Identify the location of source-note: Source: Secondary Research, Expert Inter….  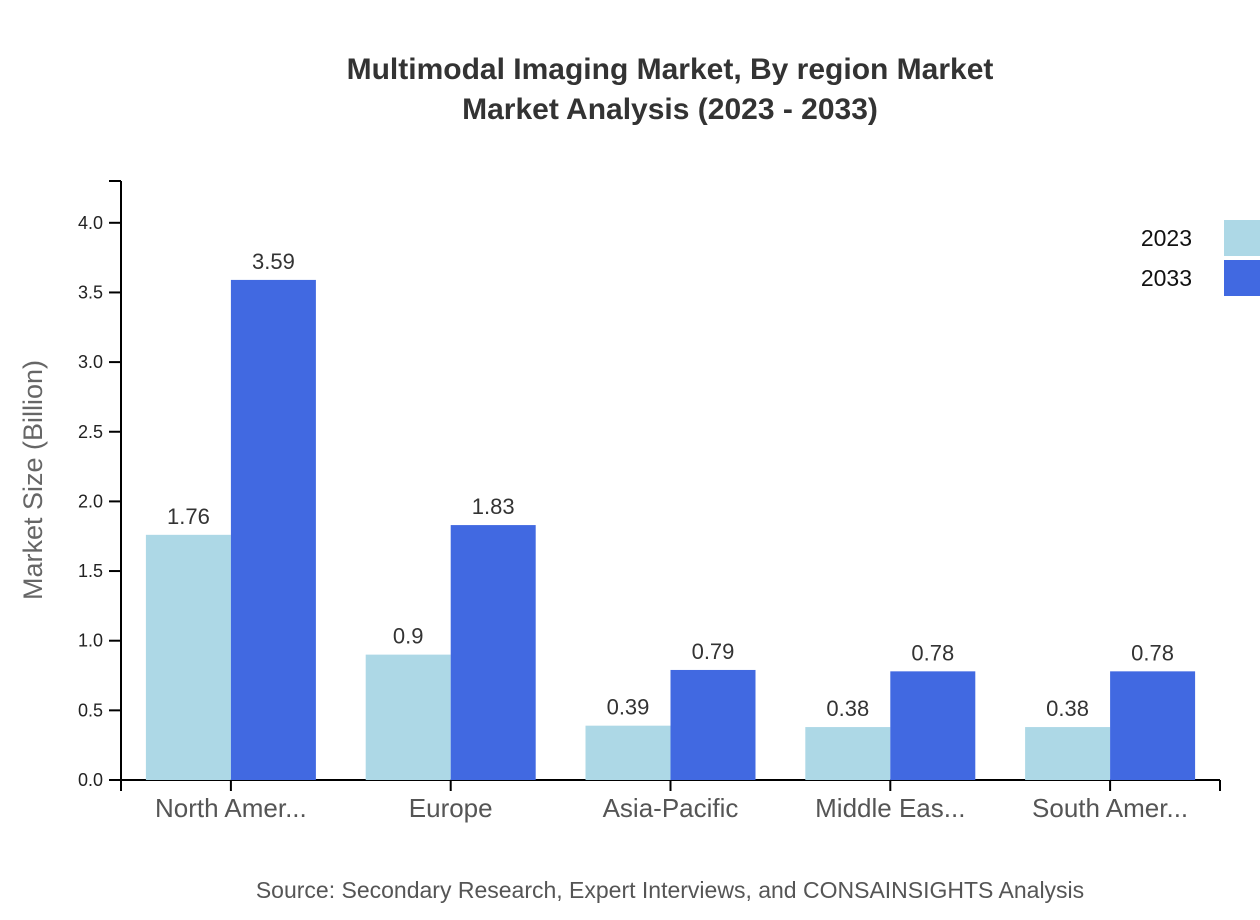
(670, 890).